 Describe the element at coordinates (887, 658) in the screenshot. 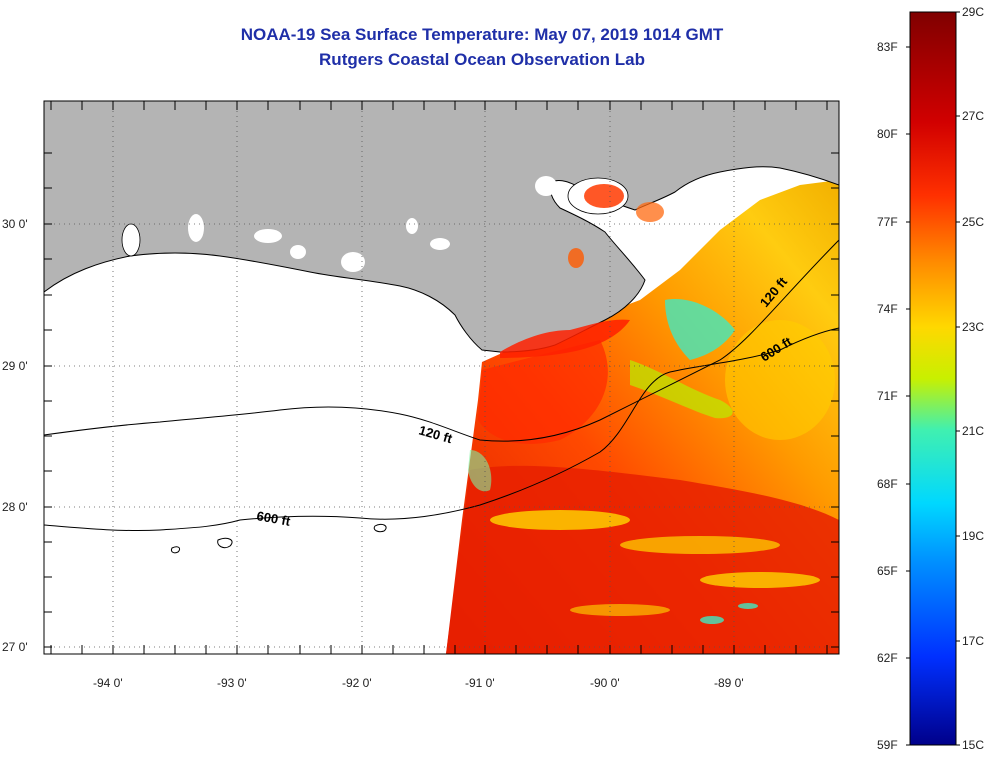

I see `colorbar-f-label: 62F` at that location.